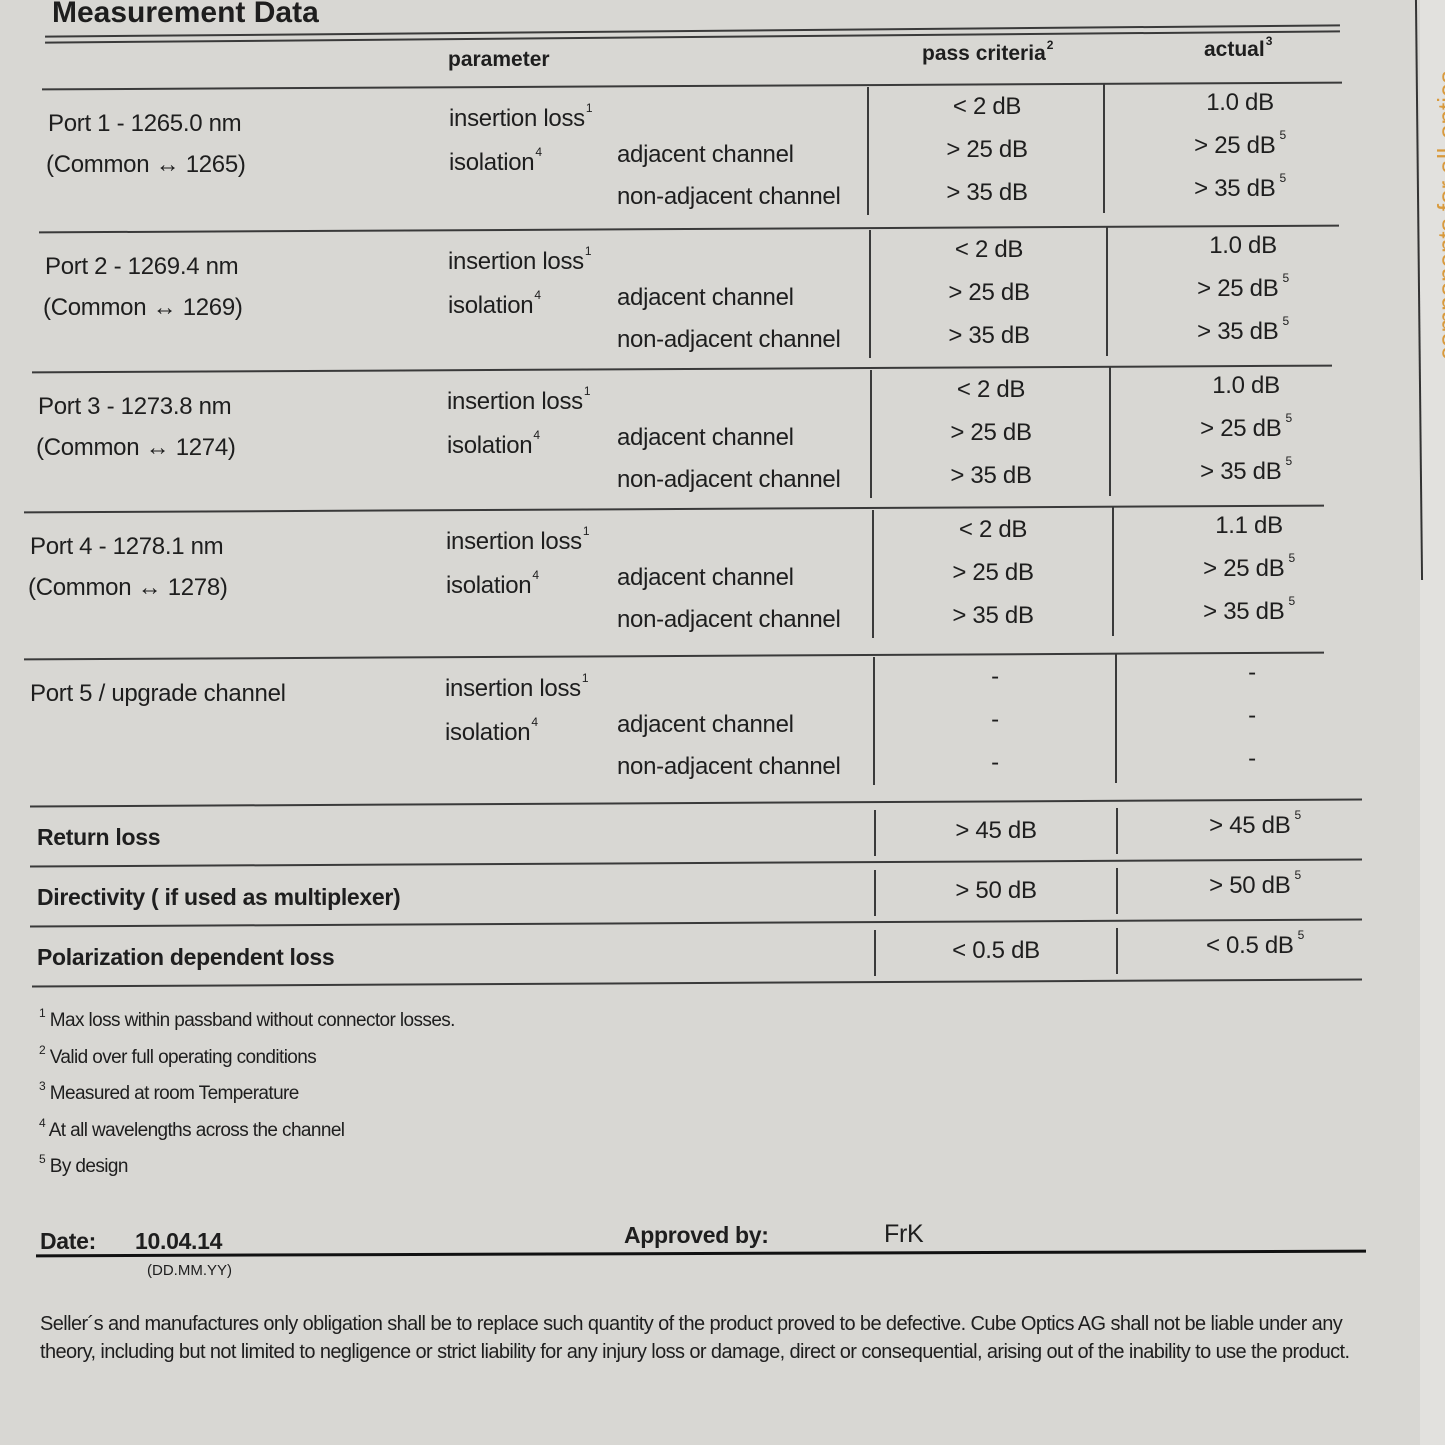  What do you see at coordinates (1244, 611) in the screenshot?
I see `actual-text: > 35 dB` at bounding box center [1244, 611].